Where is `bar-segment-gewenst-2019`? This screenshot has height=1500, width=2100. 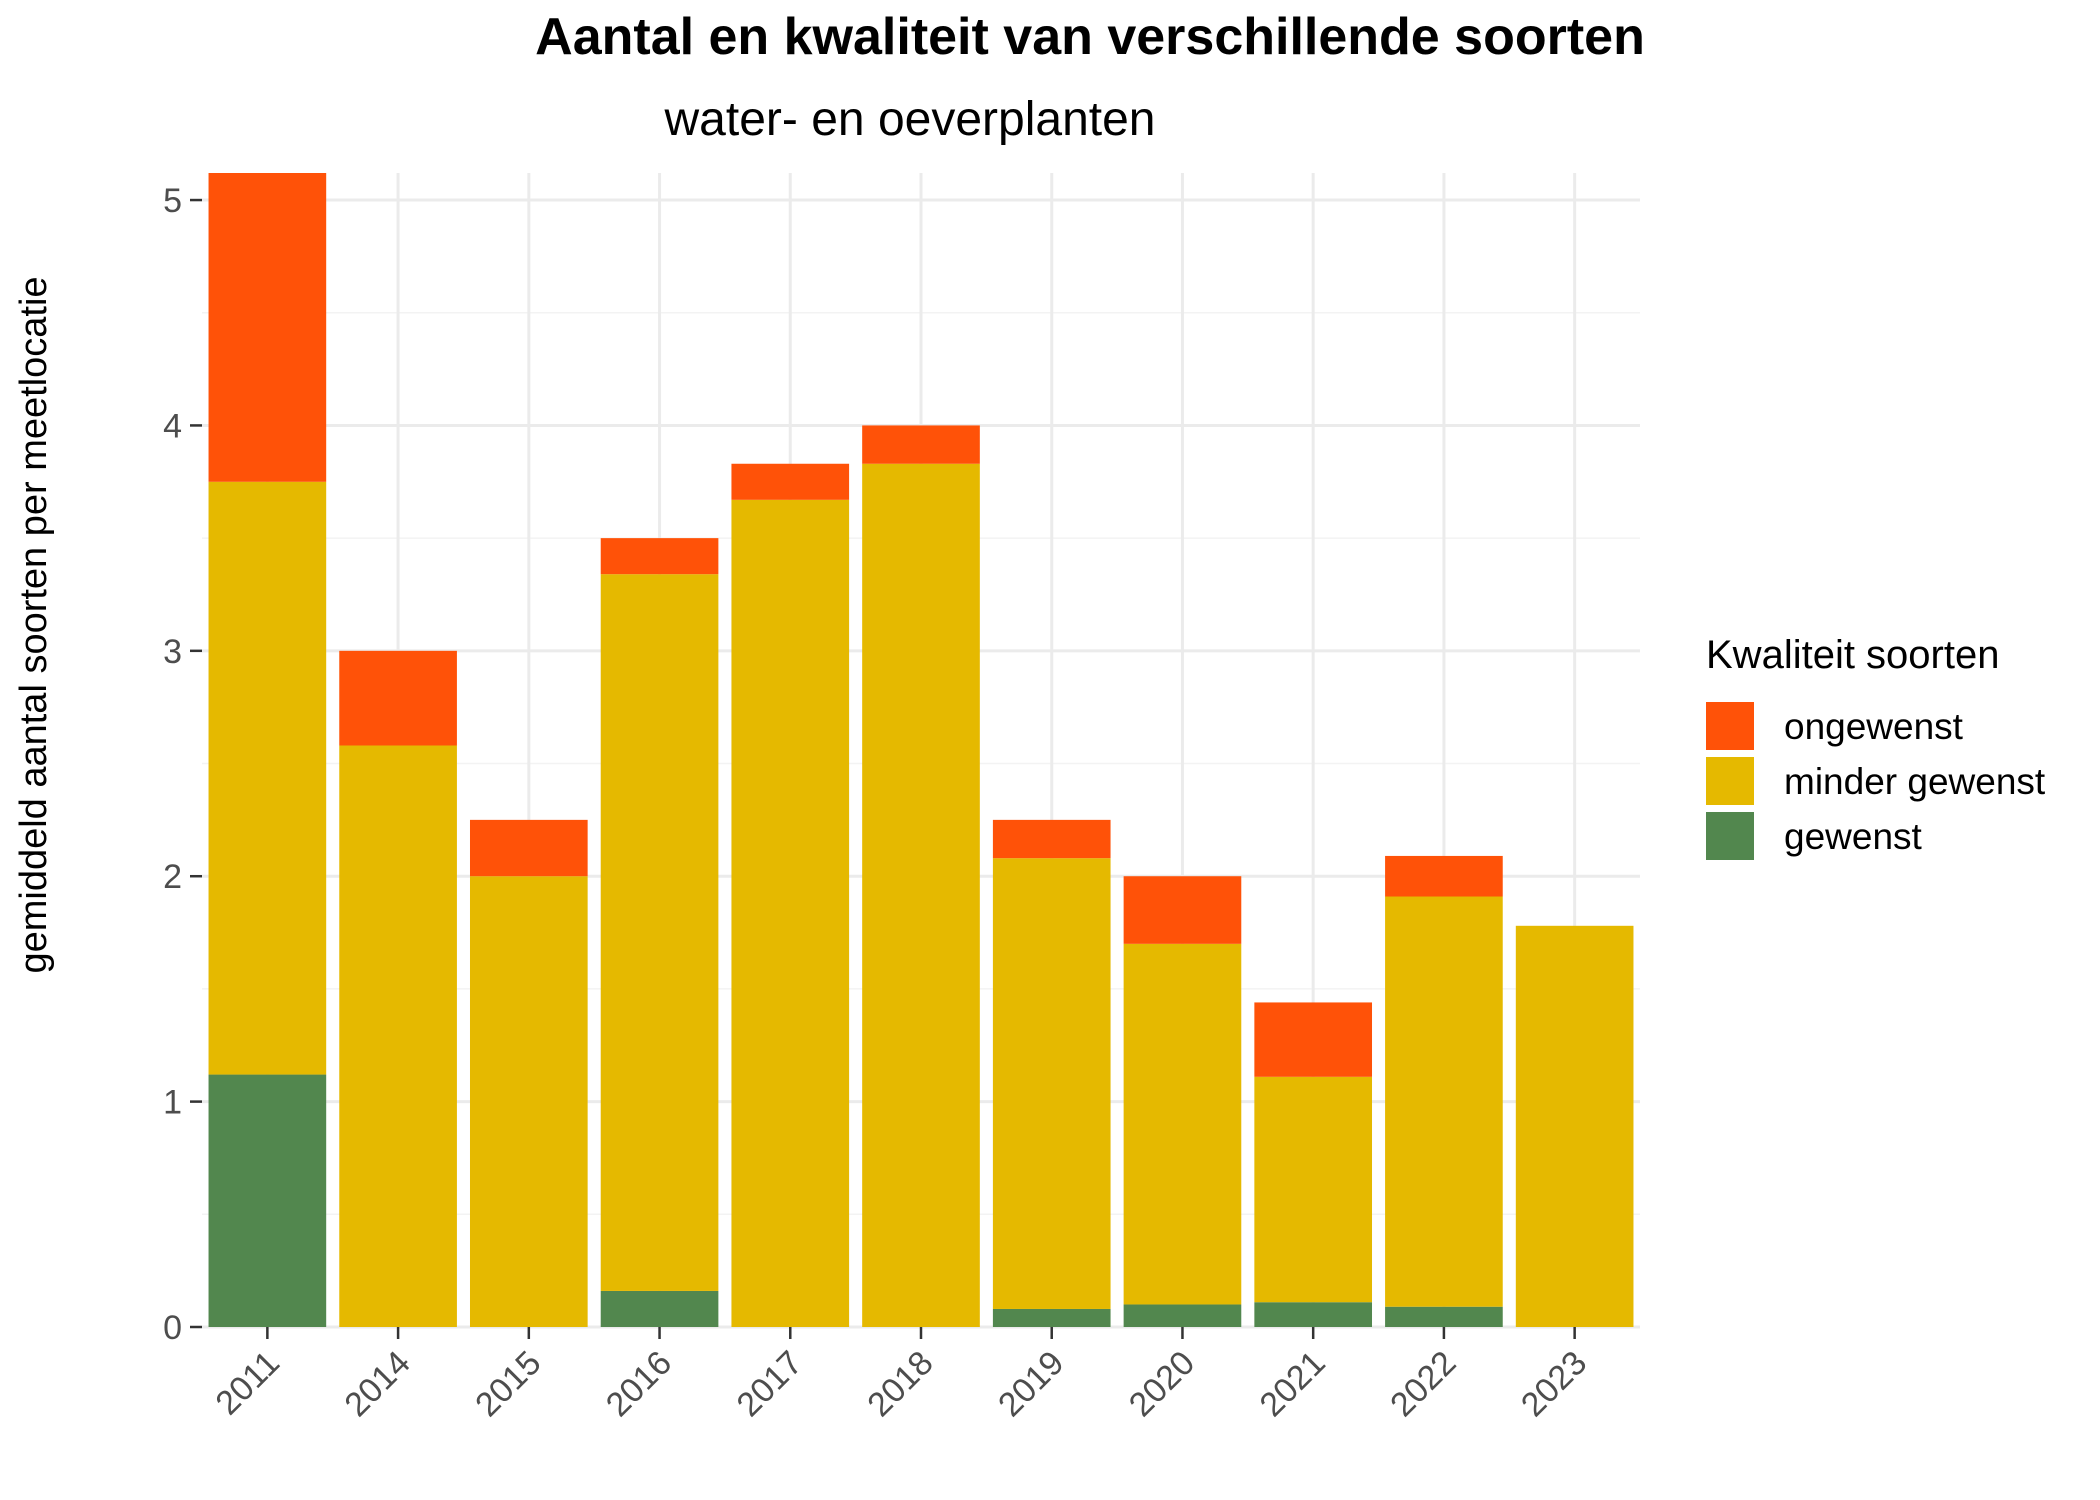 bar-segment-gewenst-2019 is located at coordinates (1051, 1317).